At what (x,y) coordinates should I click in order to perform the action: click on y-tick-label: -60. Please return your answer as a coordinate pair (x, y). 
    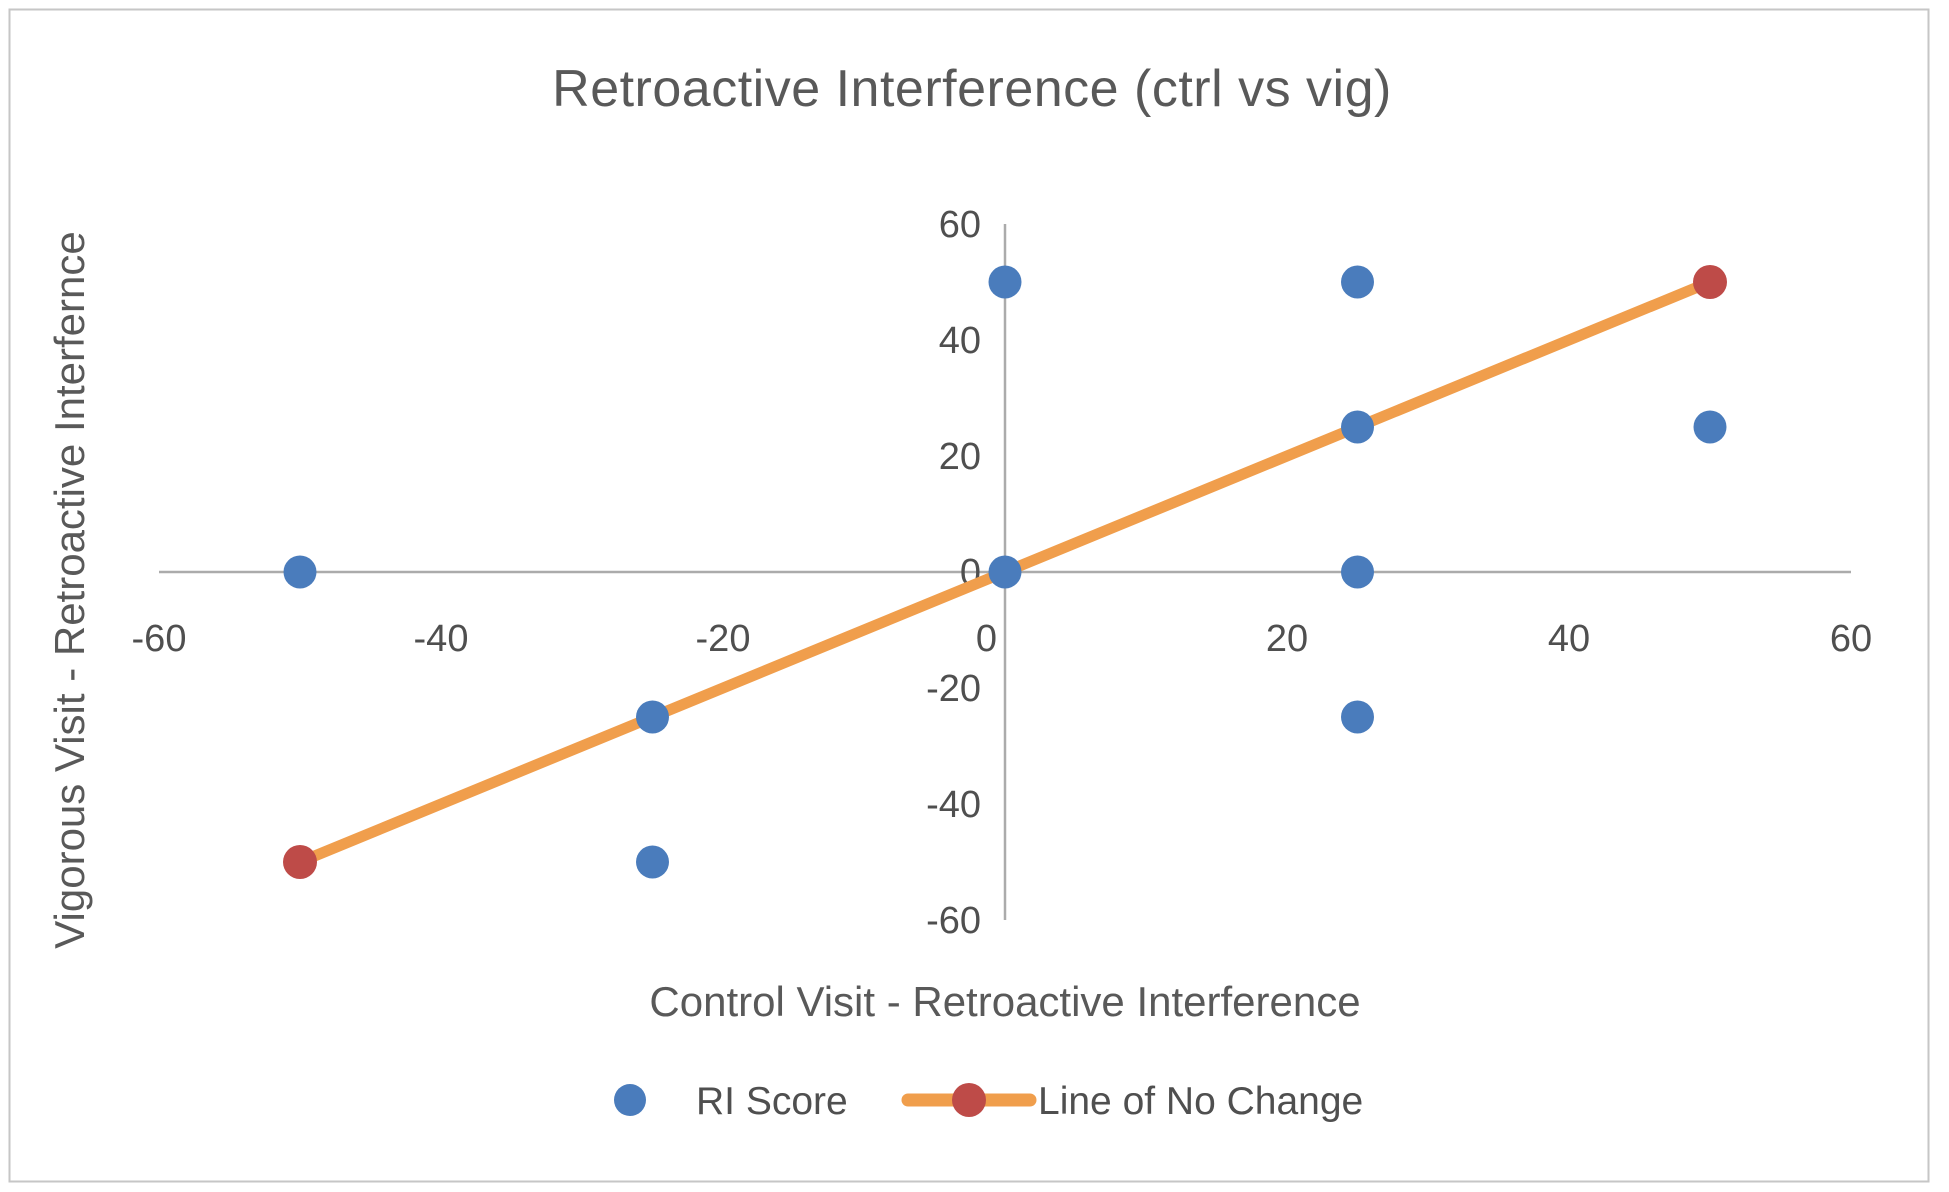
    Looking at the image, I should click on (953, 921).